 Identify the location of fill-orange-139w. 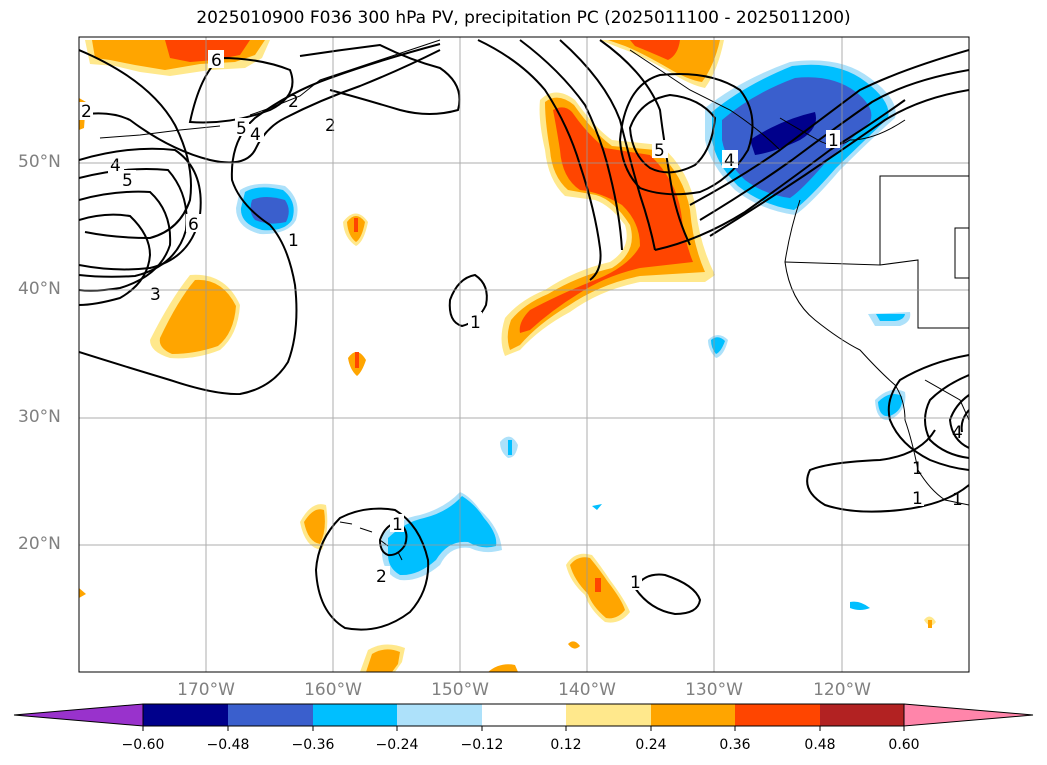
(598, 588).